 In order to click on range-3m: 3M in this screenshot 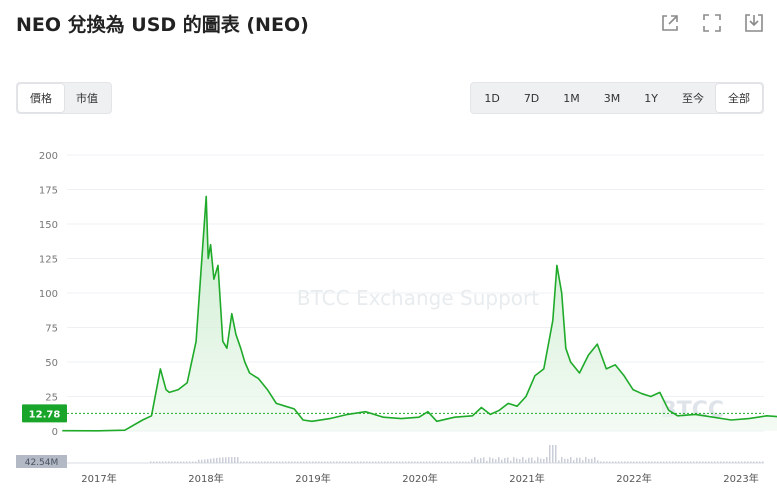, I will do `click(612, 98)`.